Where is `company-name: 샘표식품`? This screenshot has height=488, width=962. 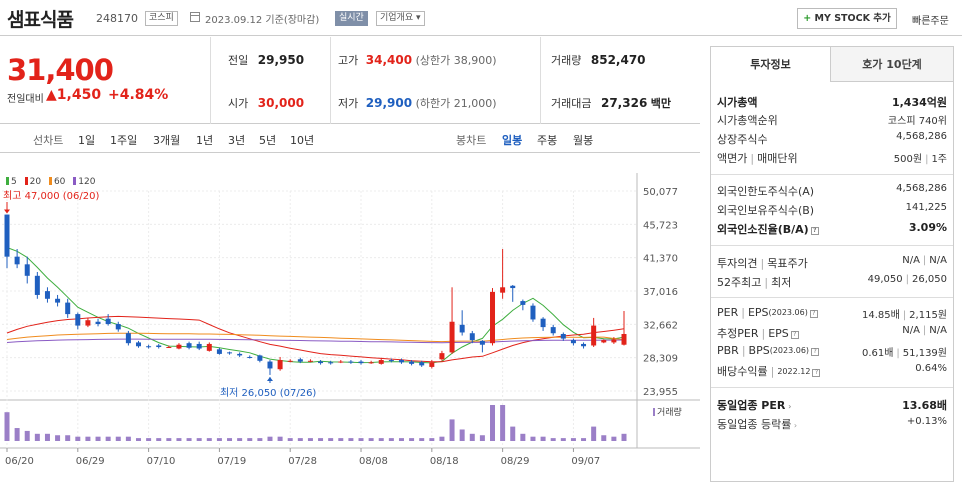 company-name: 샘표식품 is located at coordinates (40, 20).